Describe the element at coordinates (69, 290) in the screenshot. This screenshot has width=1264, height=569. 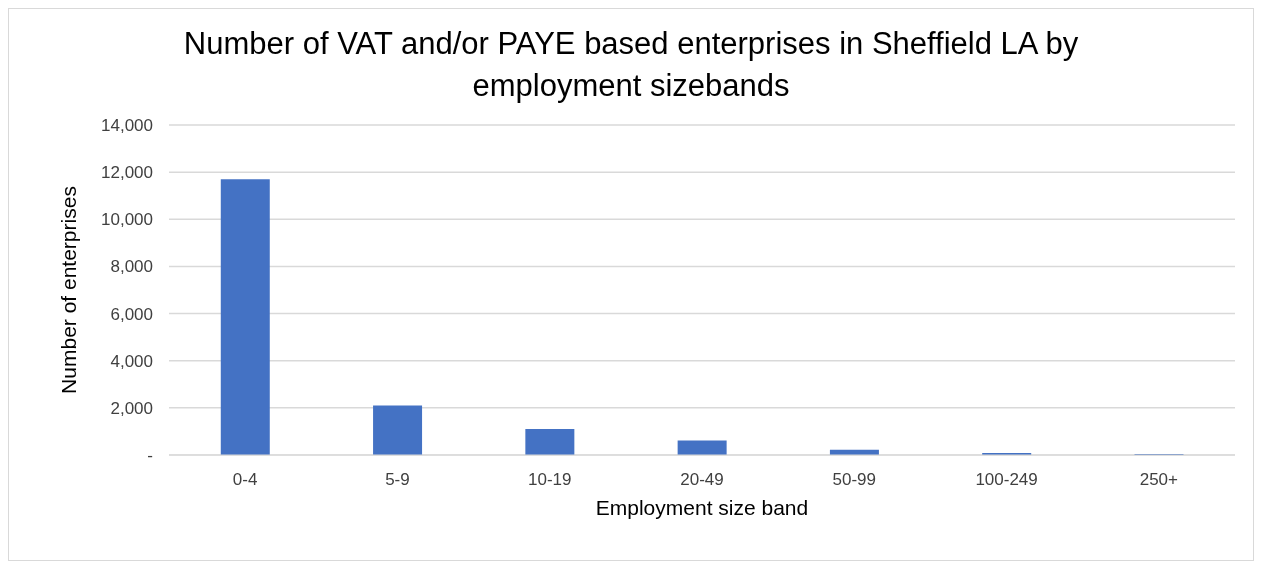
I see `y-axis-title: Number of enterprises` at that location.